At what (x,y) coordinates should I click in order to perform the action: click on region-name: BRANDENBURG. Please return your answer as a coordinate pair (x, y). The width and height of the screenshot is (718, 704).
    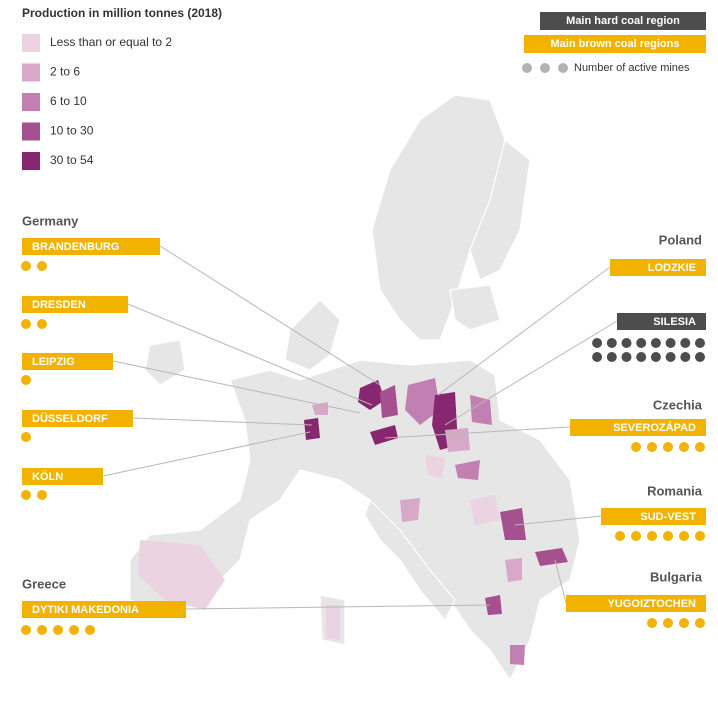
    Looking at the image, I should click on (75, 247).